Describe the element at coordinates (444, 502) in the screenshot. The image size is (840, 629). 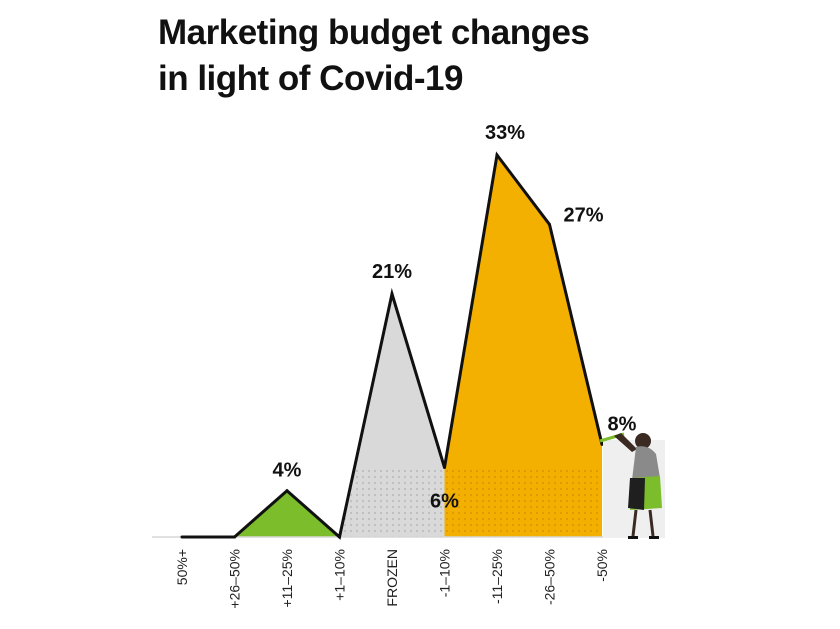
I see `data-label-5: 6%` at that location.